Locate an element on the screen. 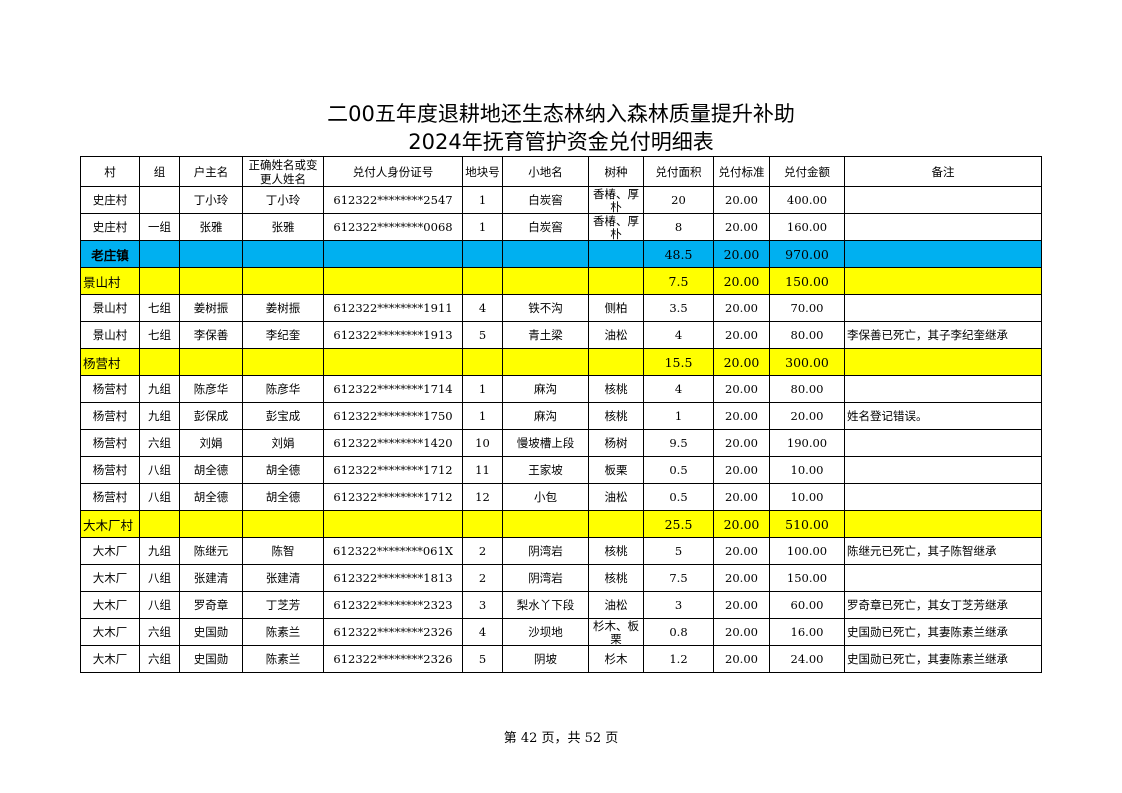 The image size is (1122, 793). cell-household-head: 陈彦华 is located at coordinates (211, 389).